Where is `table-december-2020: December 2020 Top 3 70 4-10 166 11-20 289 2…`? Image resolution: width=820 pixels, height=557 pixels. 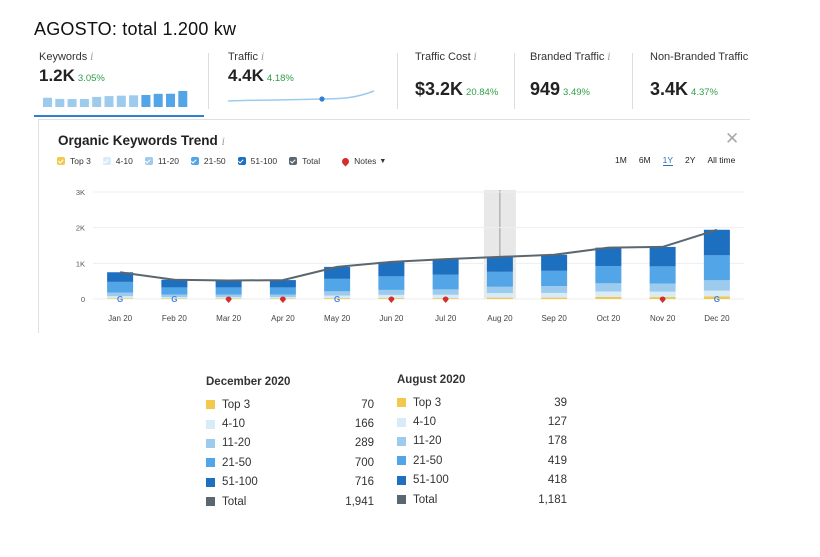
table-december-2020: December 2020 Top 3 70 4-10 166 11-20 289 2… is located at coordinates (290, 443).